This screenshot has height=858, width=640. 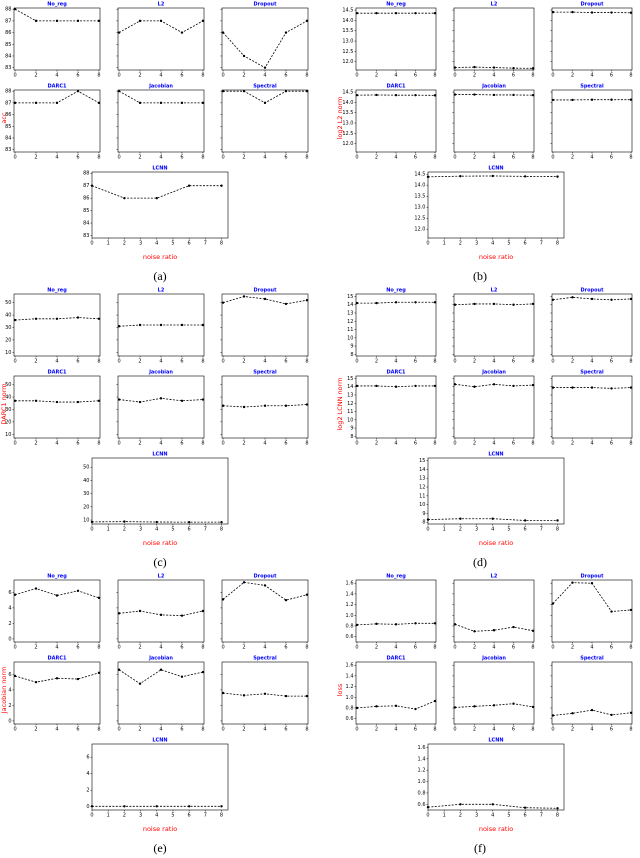 I want to click on subplot-title: Dropout, so click(x=592, y=291).